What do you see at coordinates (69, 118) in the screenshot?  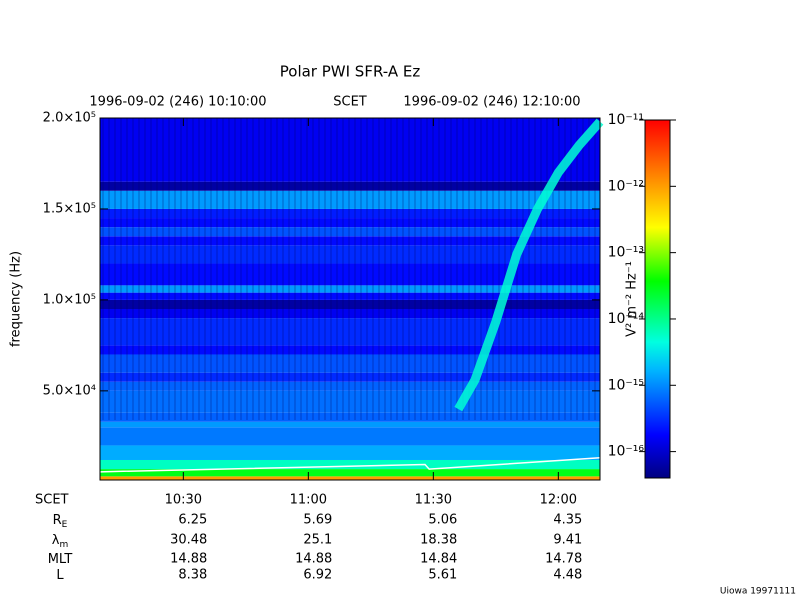 I see `y-tick-label: 2.0×10⁵` at bounding box center [69, 118].